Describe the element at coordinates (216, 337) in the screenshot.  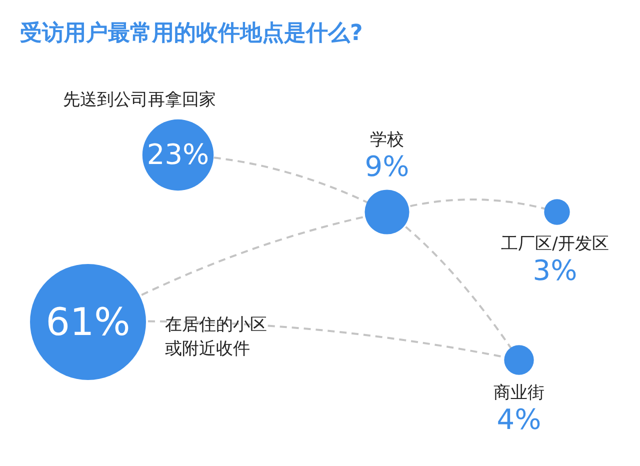
I see `category-label: 在居住的小区或附近收件` at that location.